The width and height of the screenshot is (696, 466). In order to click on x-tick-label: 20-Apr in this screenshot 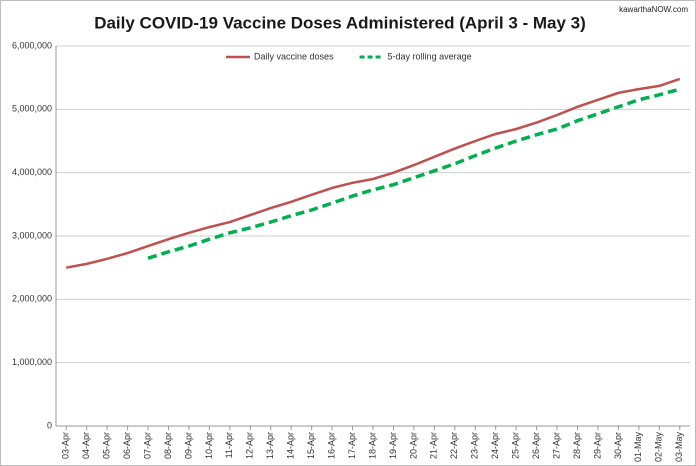, I will do `click(413, 445)`.